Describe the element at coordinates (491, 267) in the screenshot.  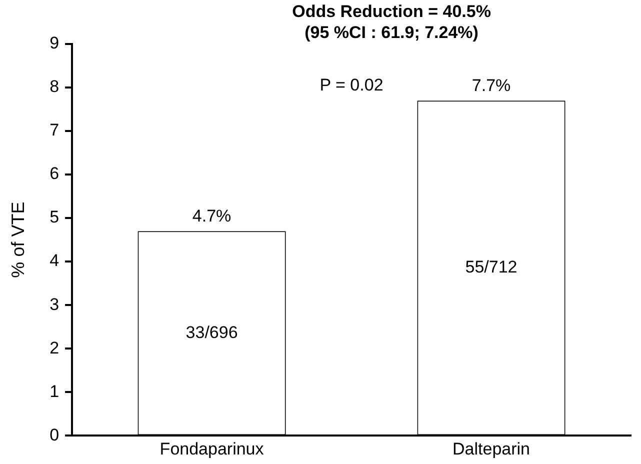
I see `annotation: 55/712` at that location.